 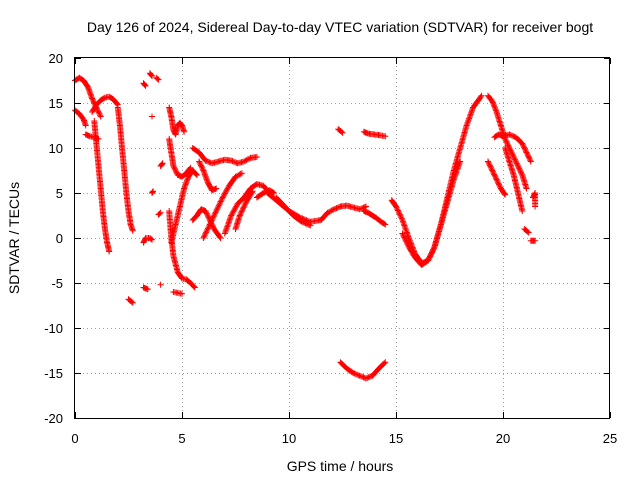 I want to click on x-tick-label: 20, so click(x=503, y=438).